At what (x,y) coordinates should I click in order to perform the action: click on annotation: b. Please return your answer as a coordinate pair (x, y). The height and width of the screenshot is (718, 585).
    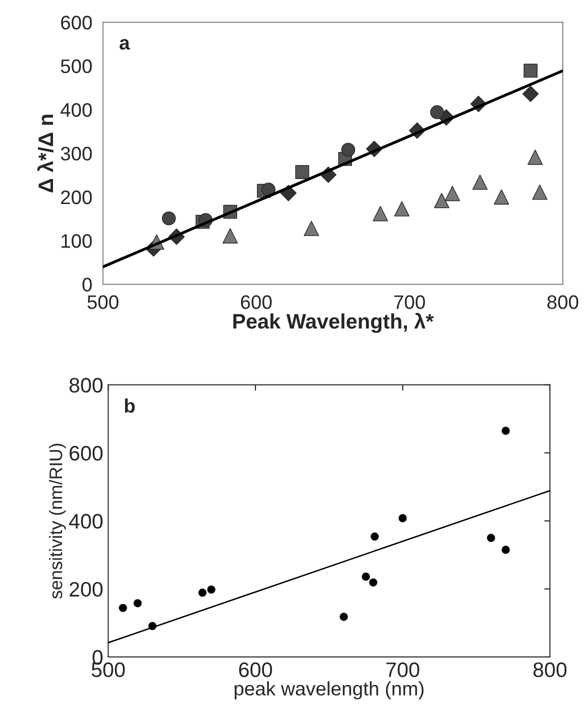
    Looking at the image, I should click on (129, 405).